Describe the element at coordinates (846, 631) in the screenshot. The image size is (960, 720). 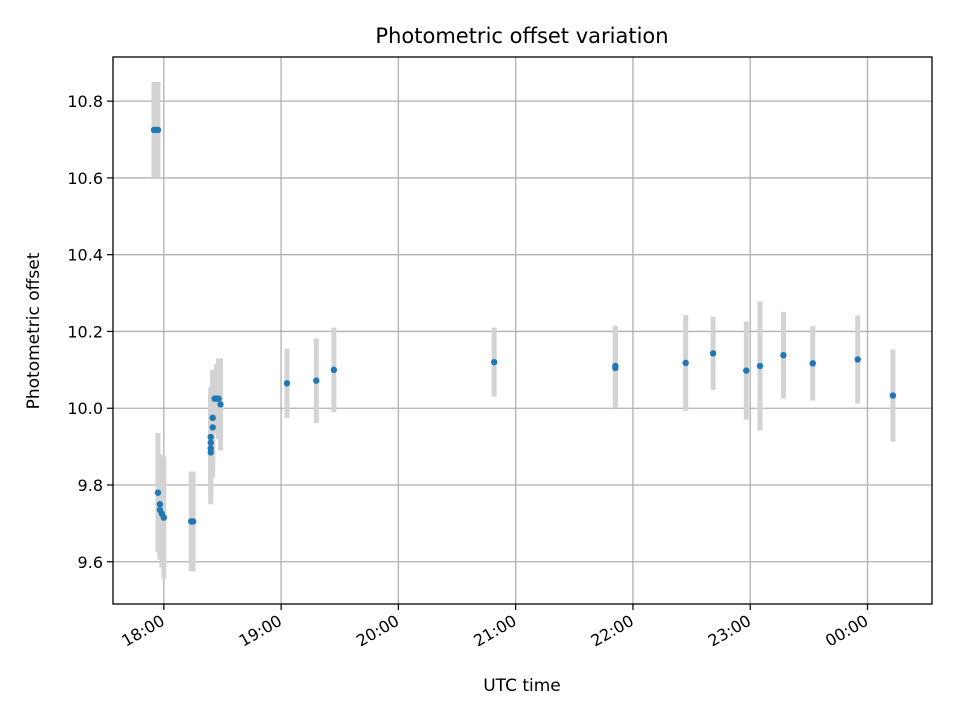
I see `x-tick-label: 00:00` at that location.